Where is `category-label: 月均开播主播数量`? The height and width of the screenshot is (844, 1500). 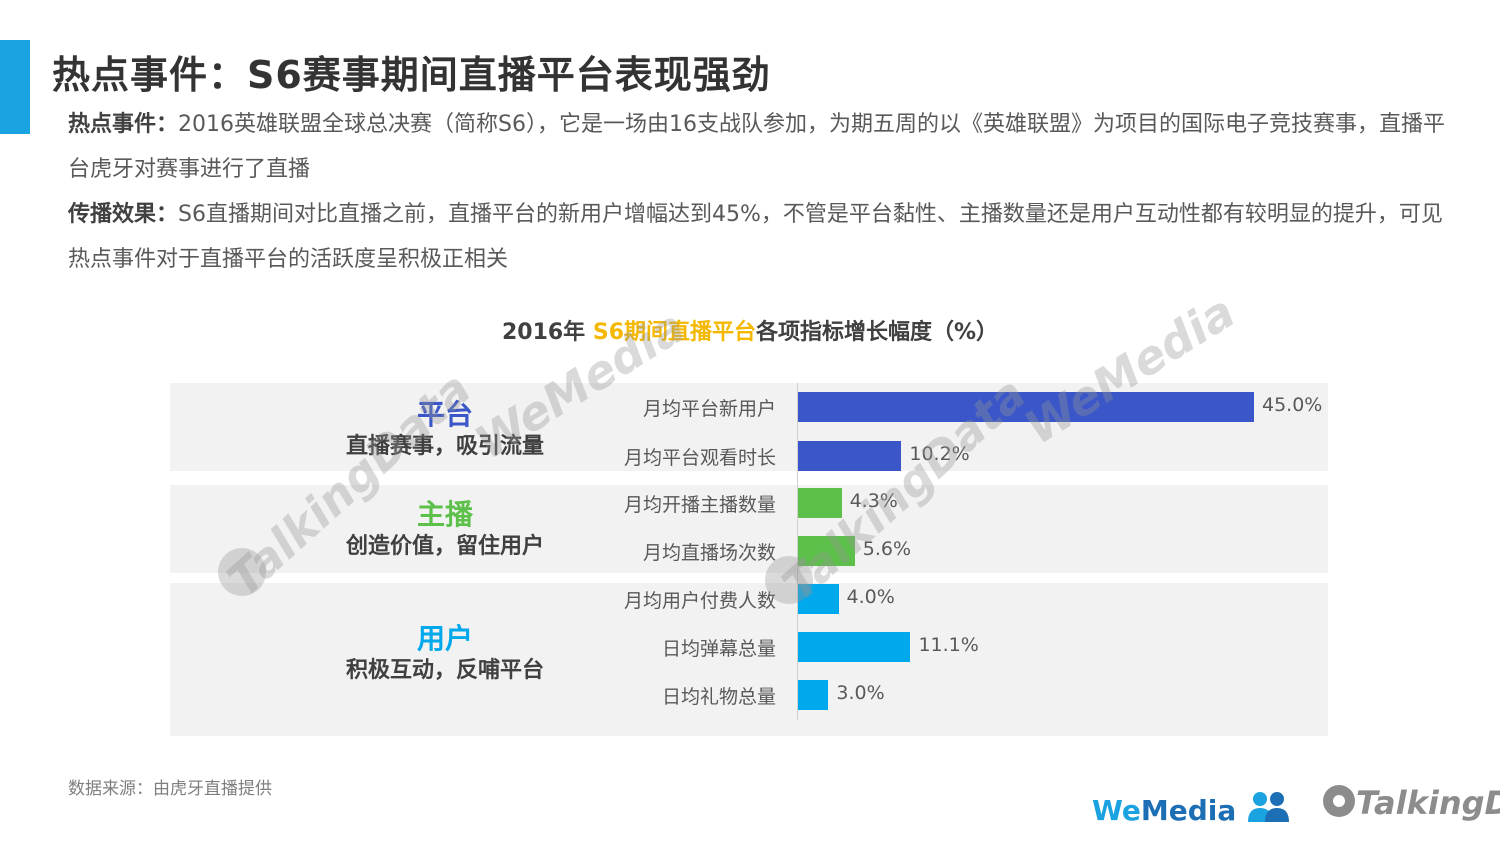 category-label: 月均开播主播数量 is located at coordinates (699, 505).